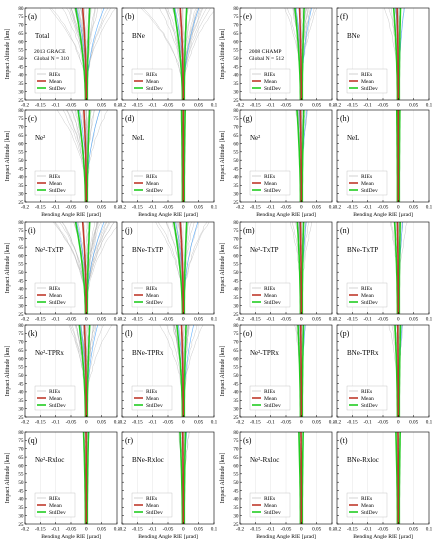  I want to click on panel-title: BNe-TxTP, so click(362, 250).